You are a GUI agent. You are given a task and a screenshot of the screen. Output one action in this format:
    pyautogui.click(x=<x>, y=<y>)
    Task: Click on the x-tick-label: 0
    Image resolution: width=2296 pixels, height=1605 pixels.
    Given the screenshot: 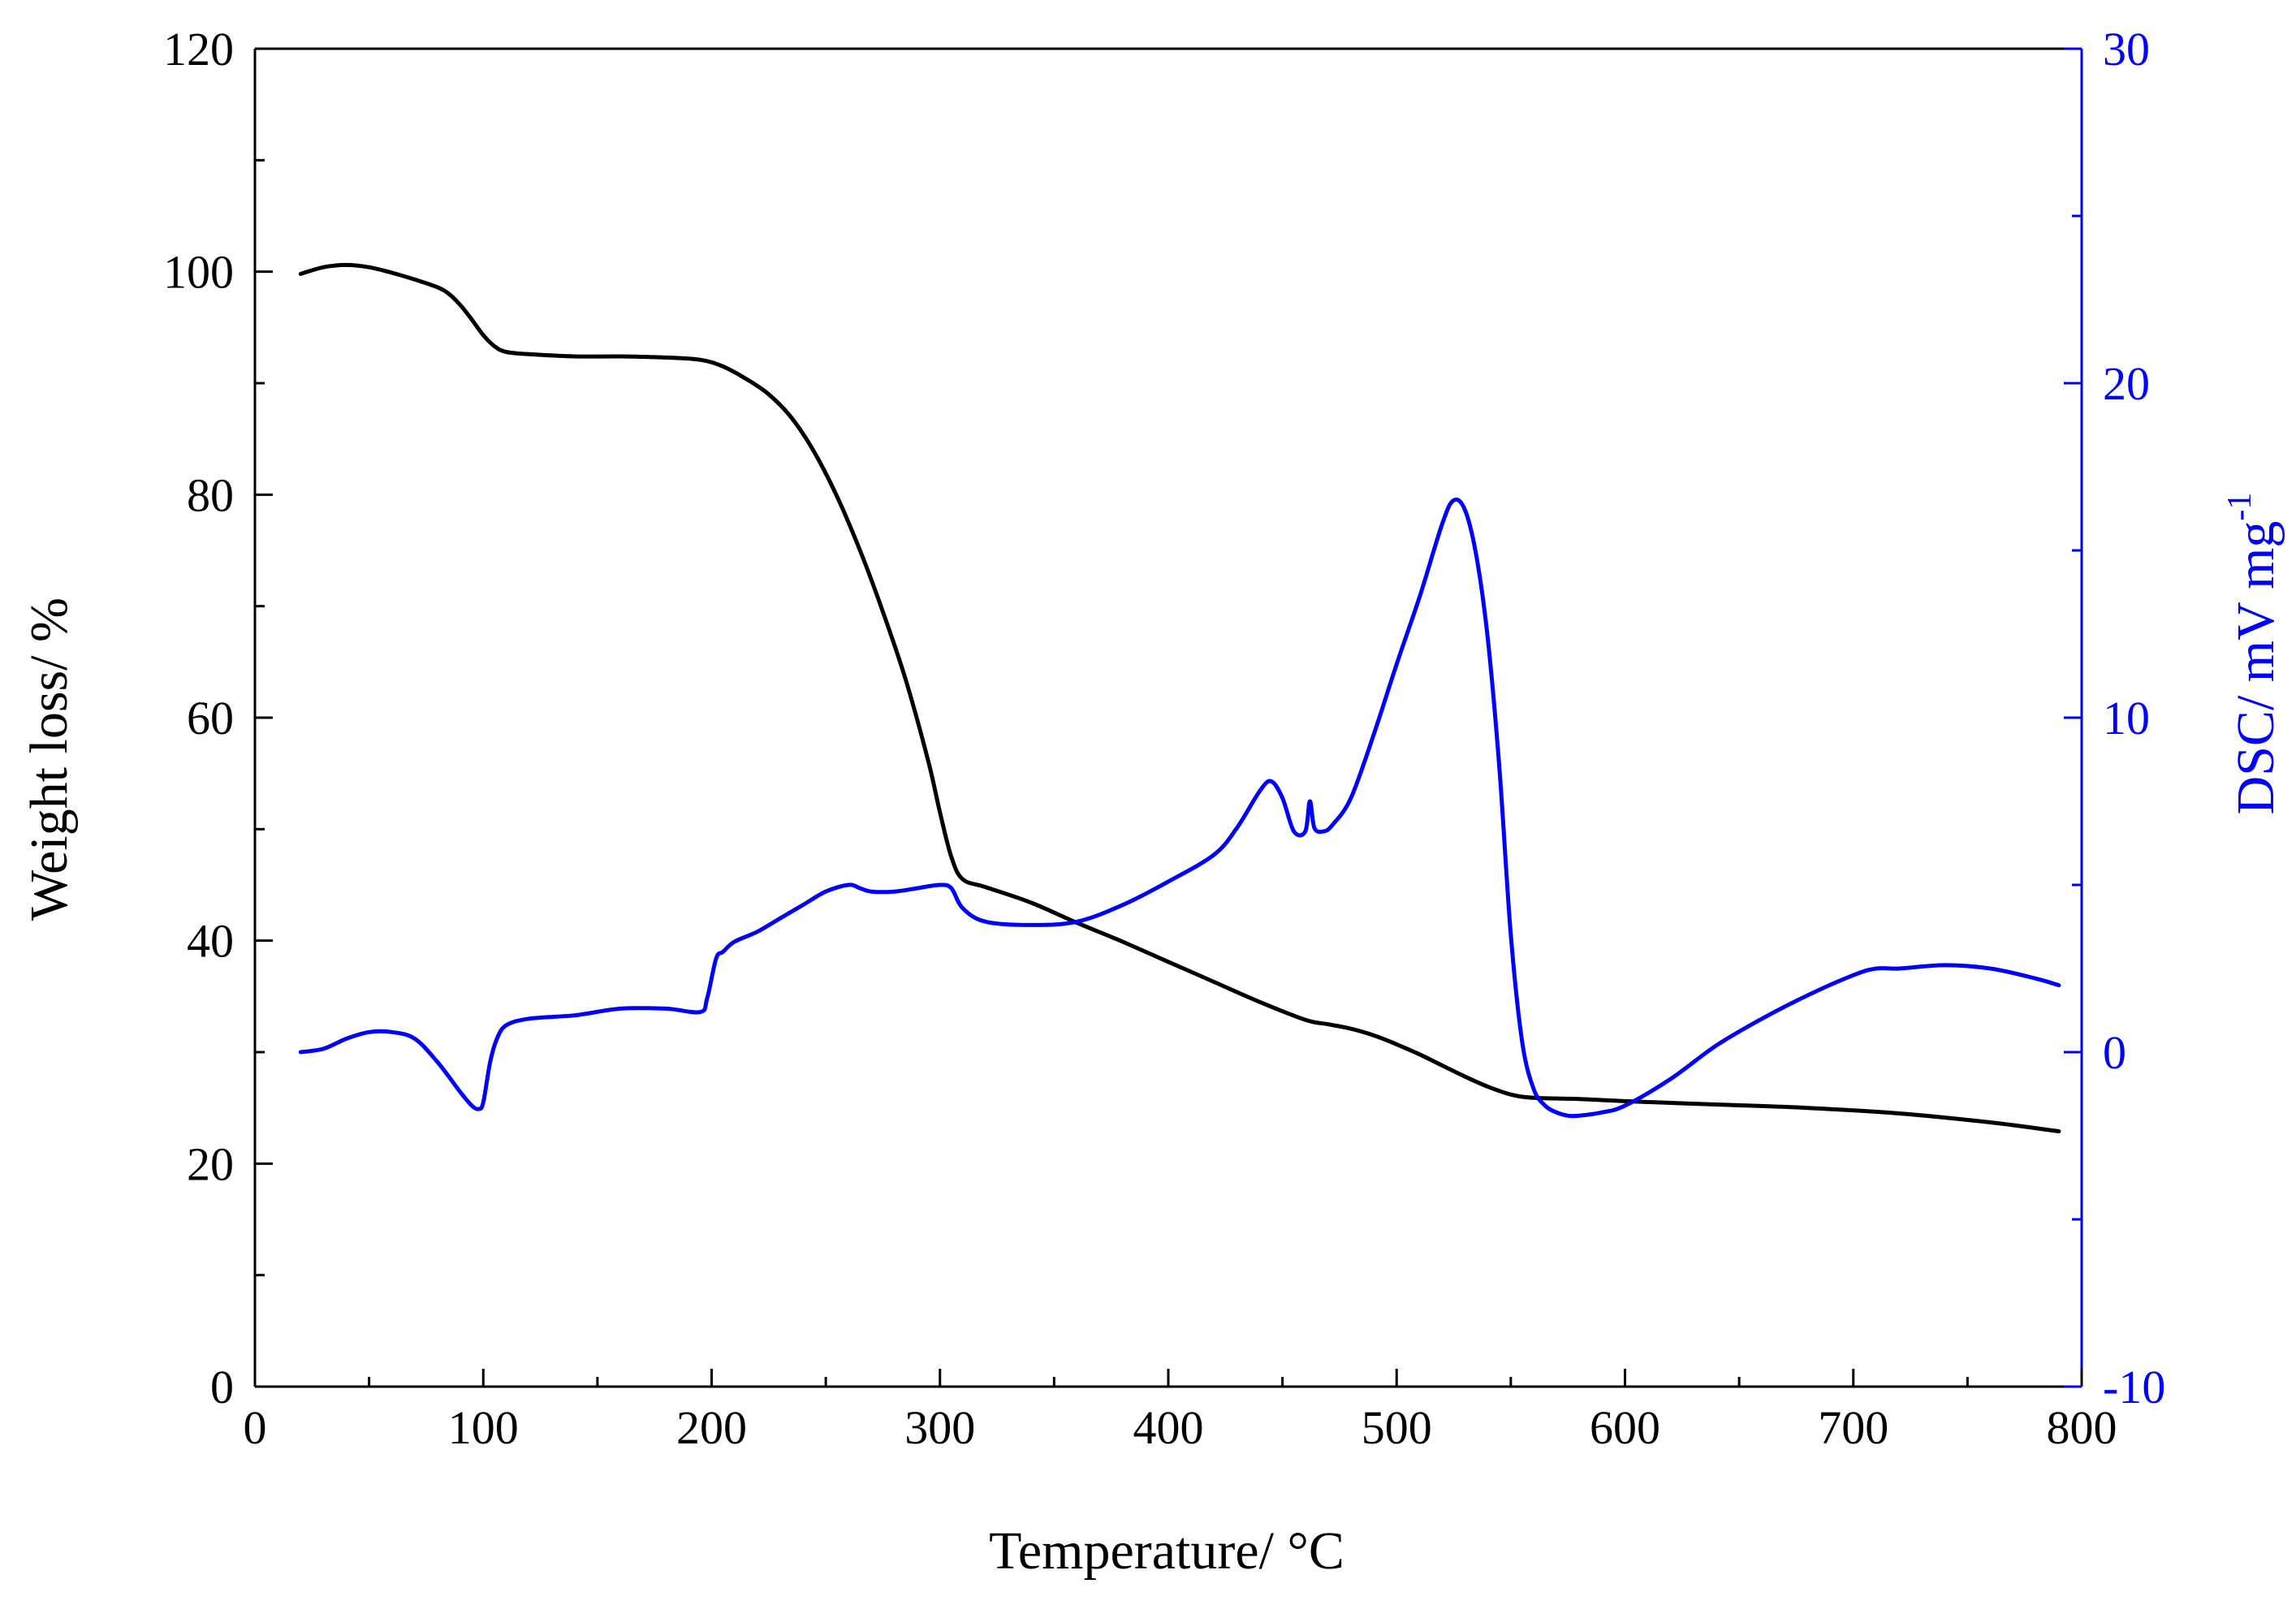 What is the action you would take?
    pyautogui.click(x=255, y=1427)
    